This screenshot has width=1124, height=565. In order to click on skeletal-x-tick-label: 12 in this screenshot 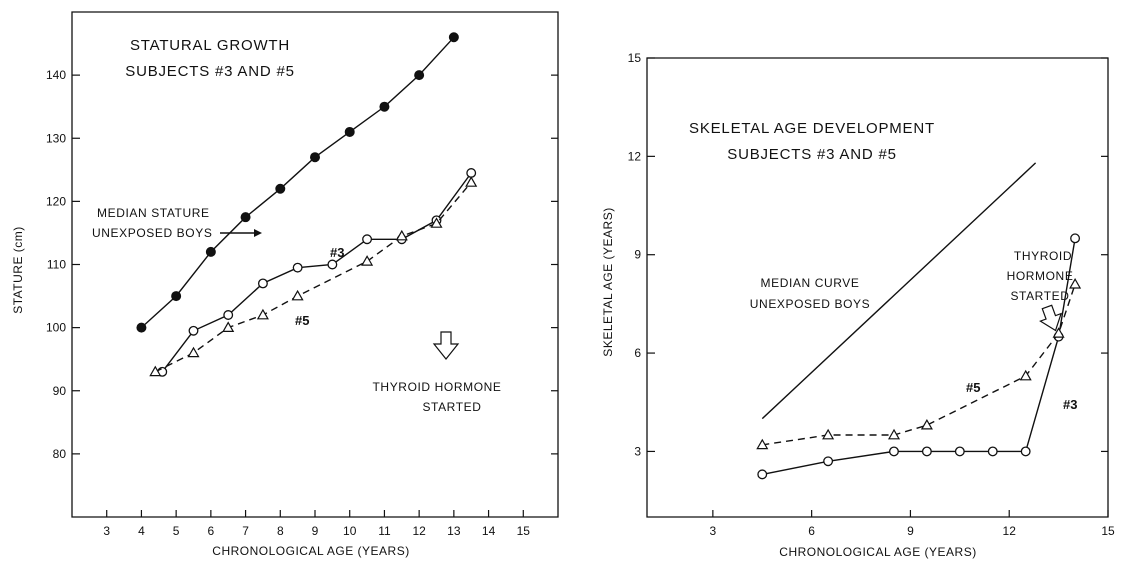, I will do `click(1010, 531)`.